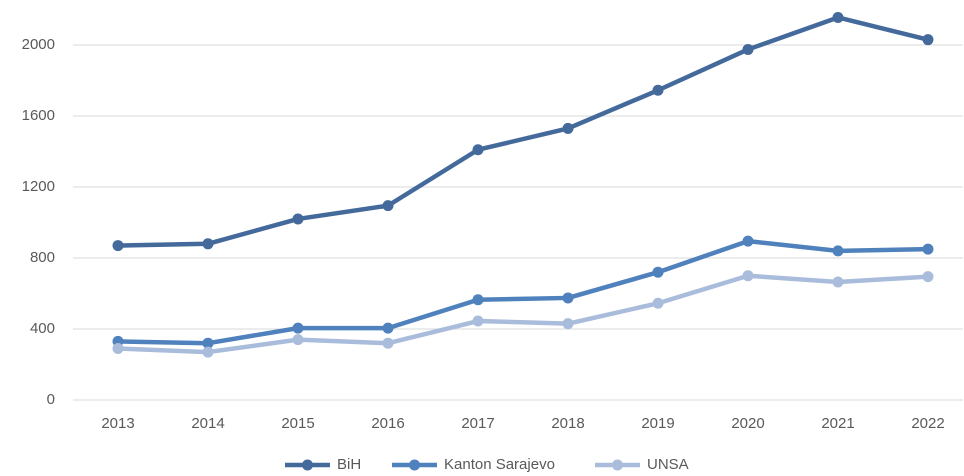 This screenshot has height=476, width=964. I want to click on legend-label: Kanton Sarajevo, so click(499, 464).